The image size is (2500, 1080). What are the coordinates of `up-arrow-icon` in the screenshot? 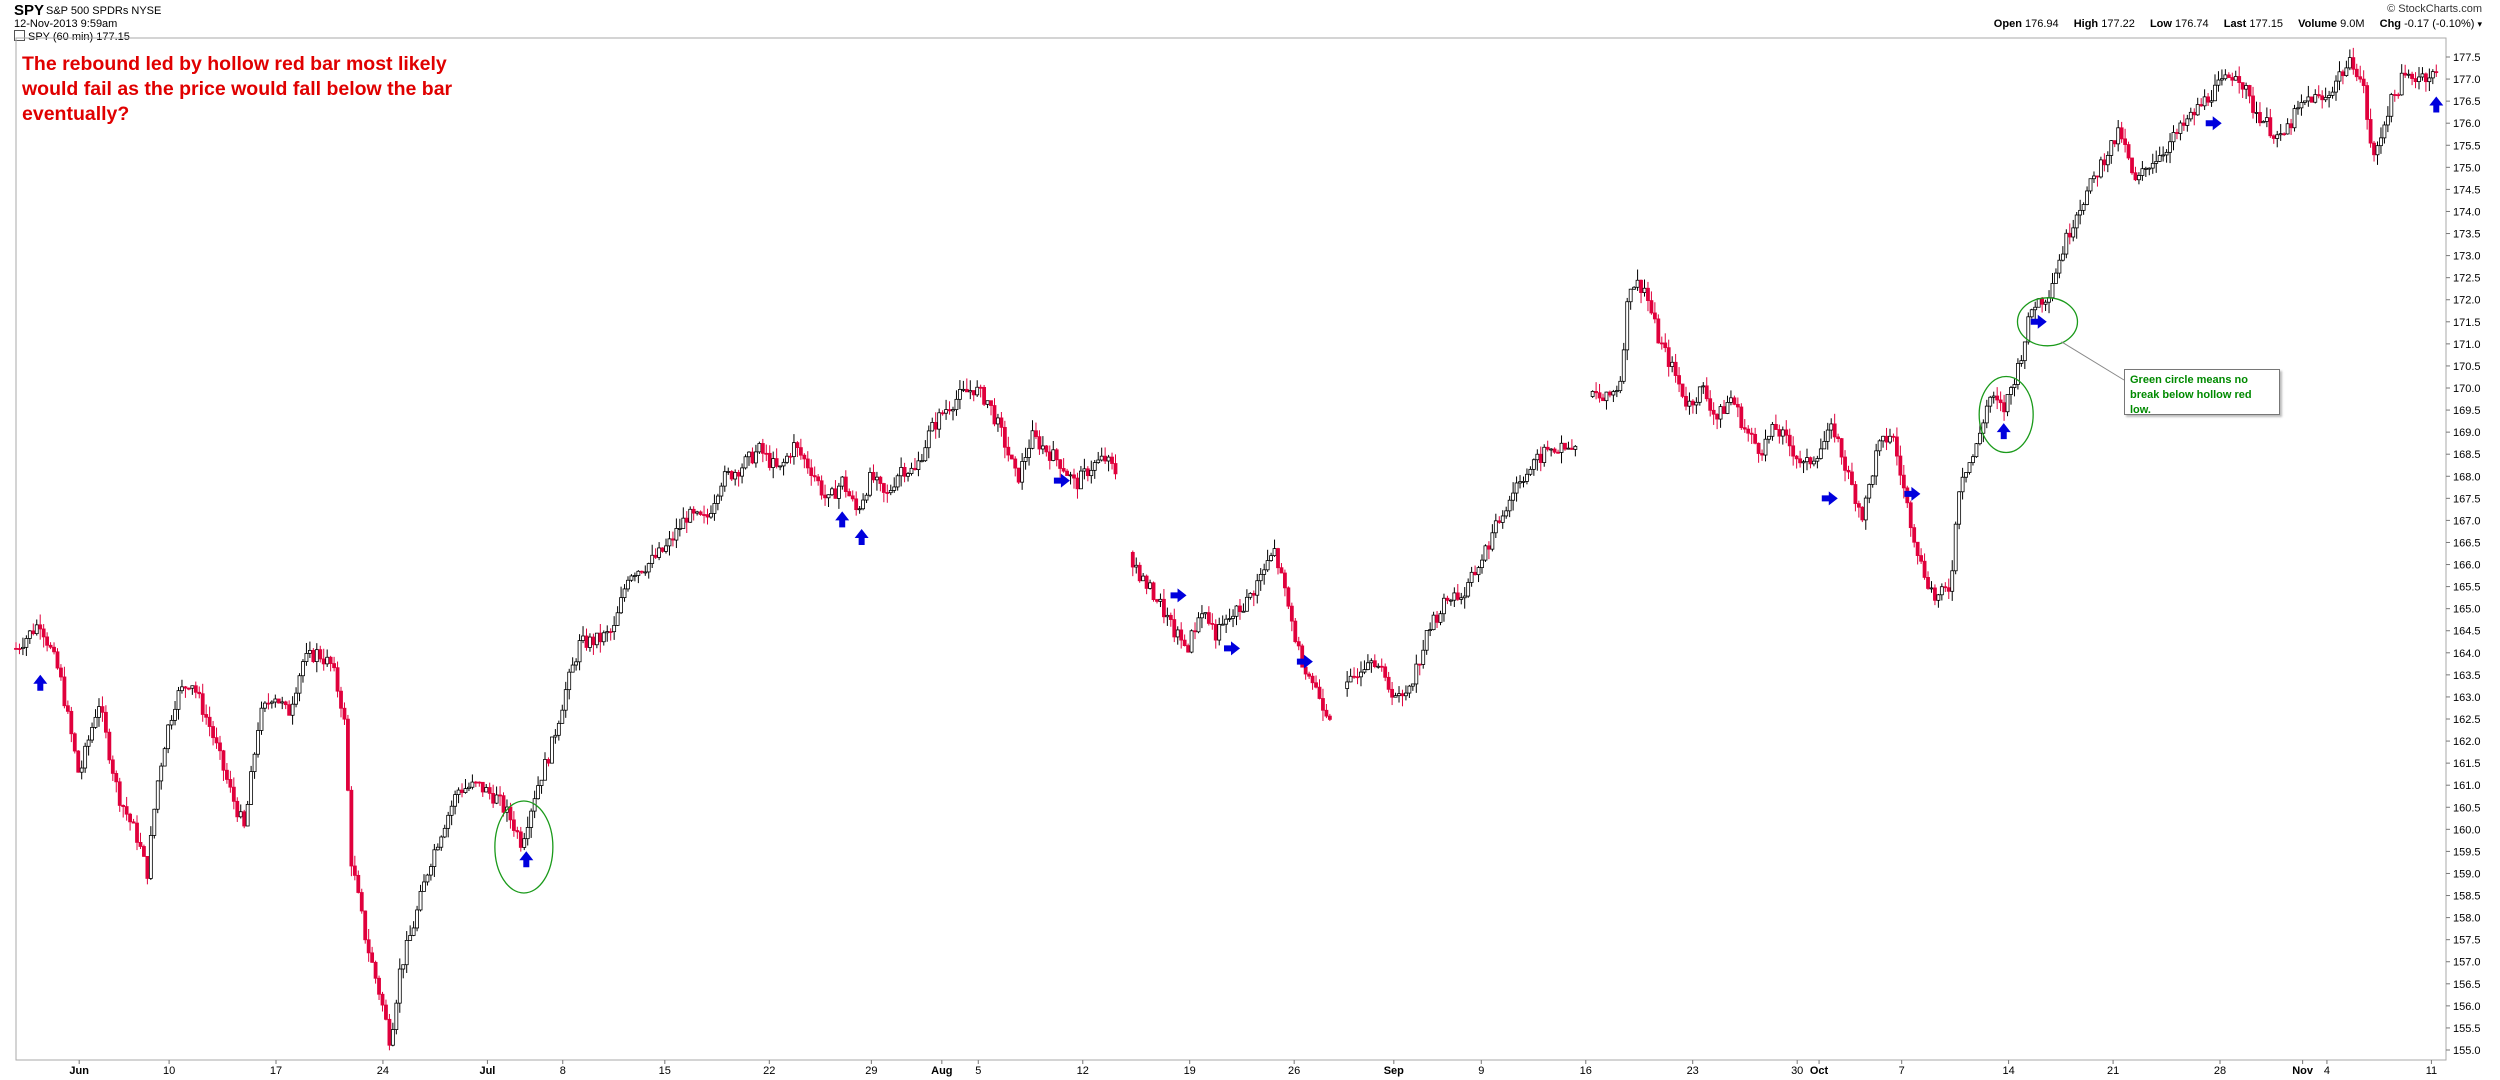 It's located at (40, 682).